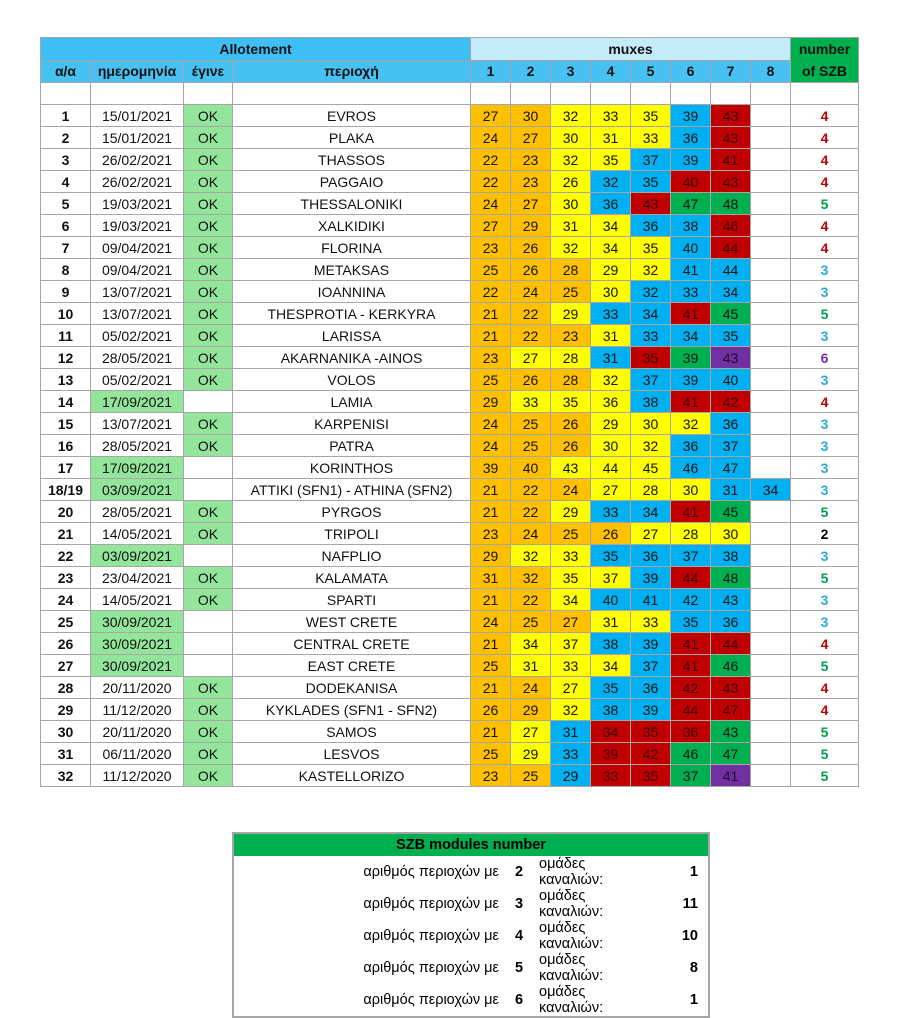 The height and width of the screenshot is (1018, 900). What do you see at coordinates (137, 687) in the screenshot?
I see `date-cell: 20/11/2020` at bounding box center [137, 687].